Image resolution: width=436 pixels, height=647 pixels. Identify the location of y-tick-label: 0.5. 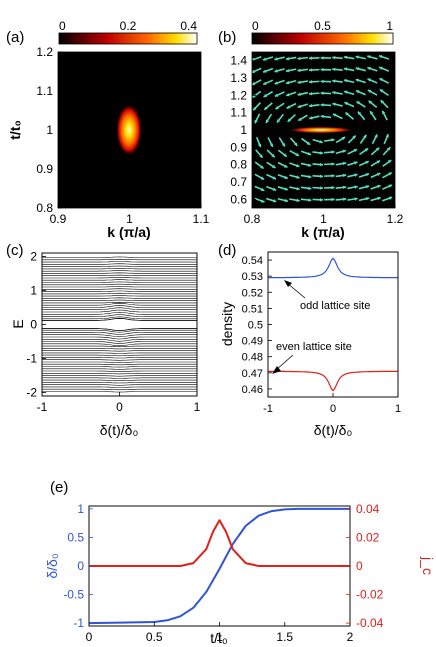
(75, 537).